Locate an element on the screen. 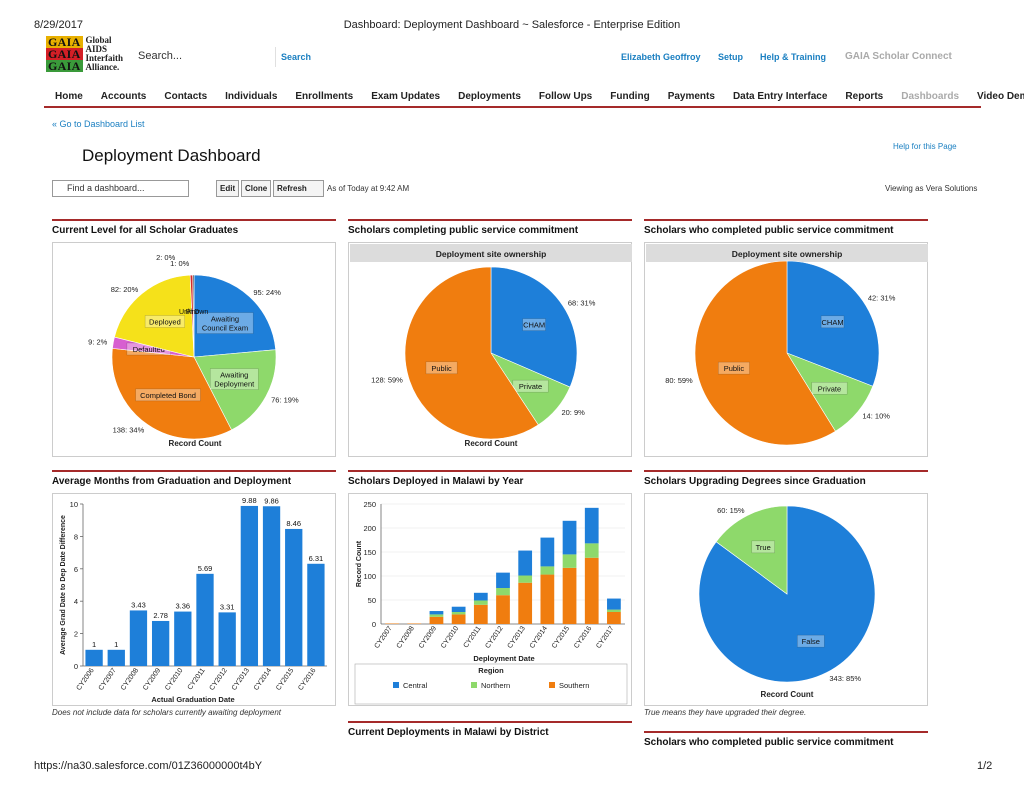  pie-slice-cham is located at coordinates (833, 323).